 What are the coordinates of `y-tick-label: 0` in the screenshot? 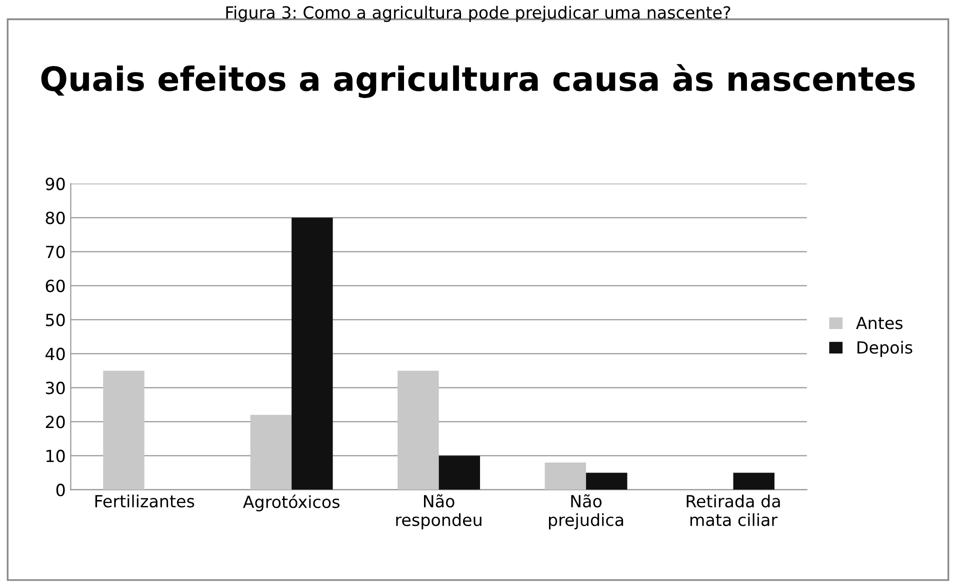 It's located at (60, 490).